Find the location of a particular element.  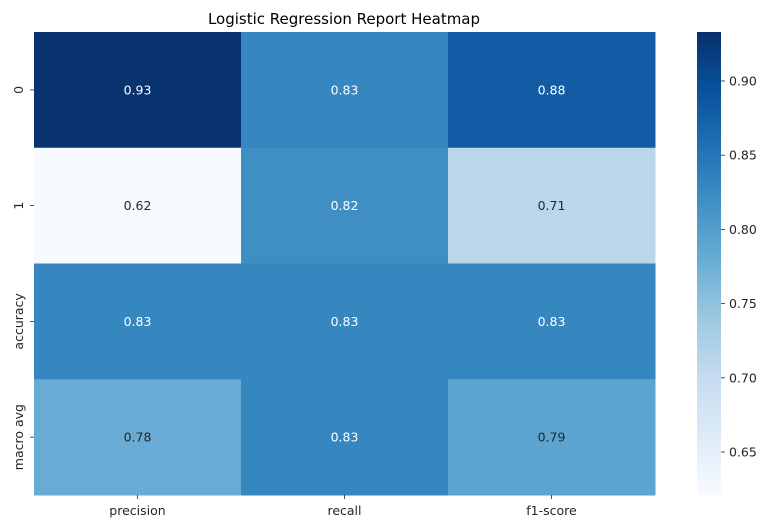

colorbar-tick-label: 0.80 is located at coordinates (743, 229).